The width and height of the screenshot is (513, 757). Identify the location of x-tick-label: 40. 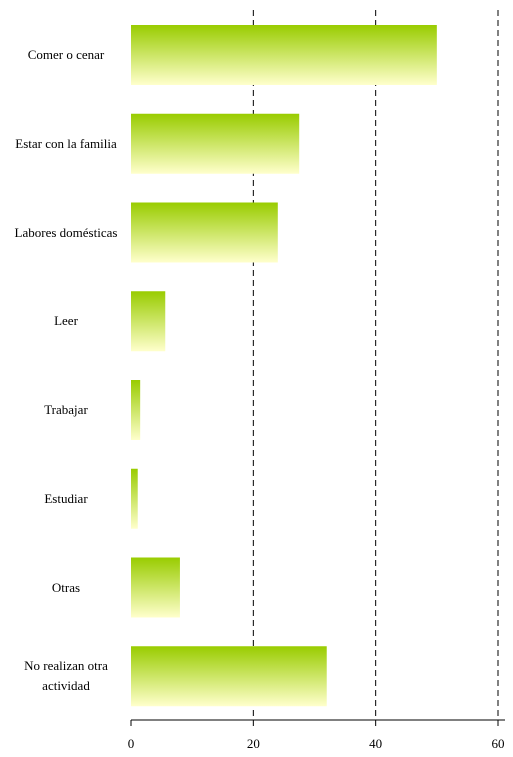
(375, 743).